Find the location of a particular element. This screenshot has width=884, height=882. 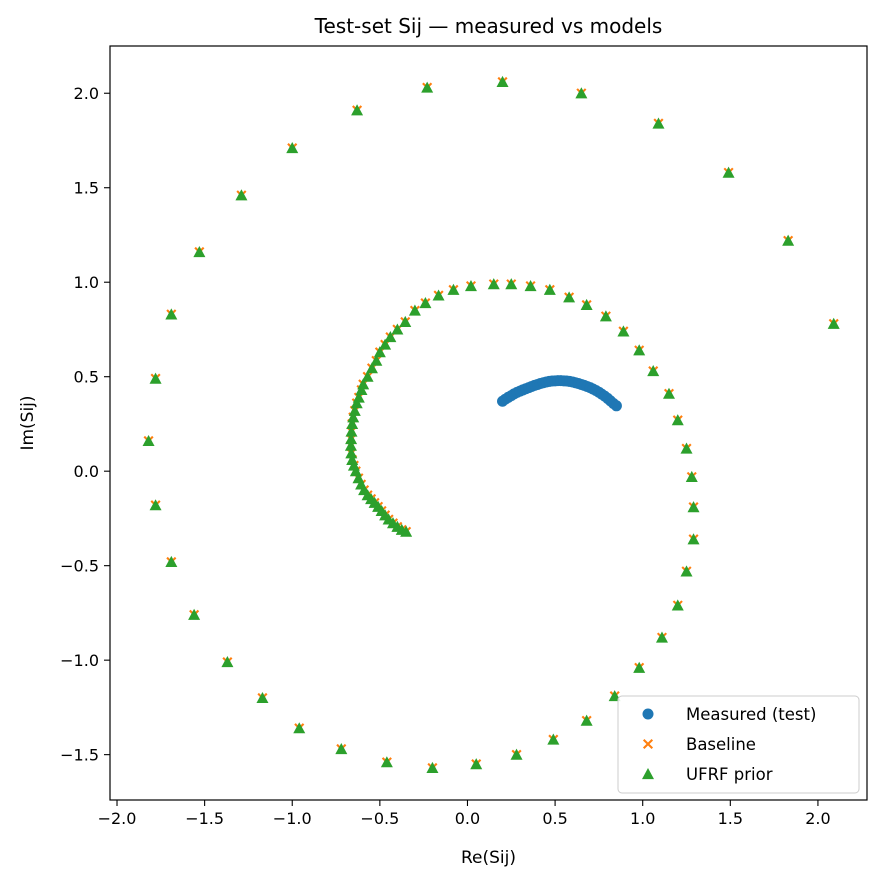

x-axis-label: Re(Sij) is located at coordinates (488, 858).